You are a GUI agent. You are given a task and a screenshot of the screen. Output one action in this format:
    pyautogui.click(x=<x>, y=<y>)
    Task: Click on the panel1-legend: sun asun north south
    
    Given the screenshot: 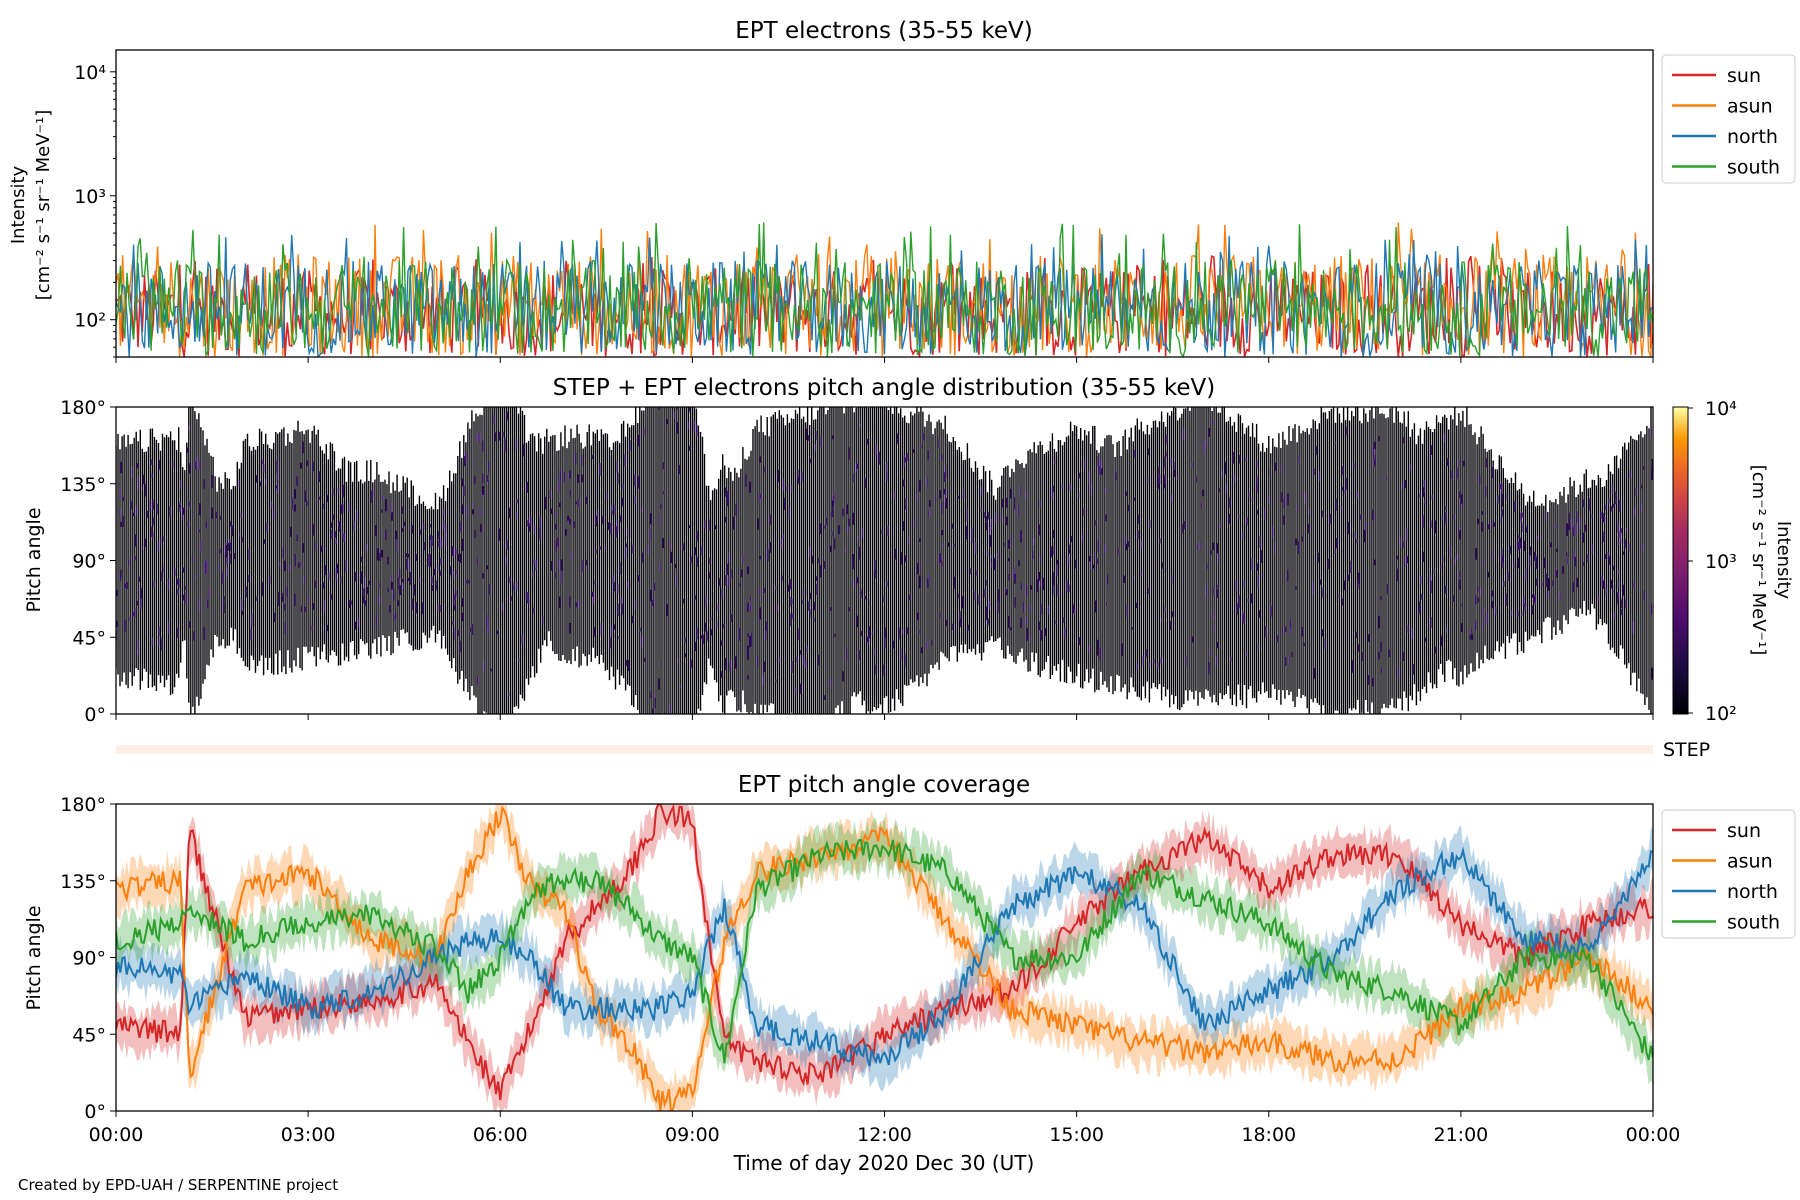 What is the action you would take?
    pyautogui.click(x=1728, y=119)
    